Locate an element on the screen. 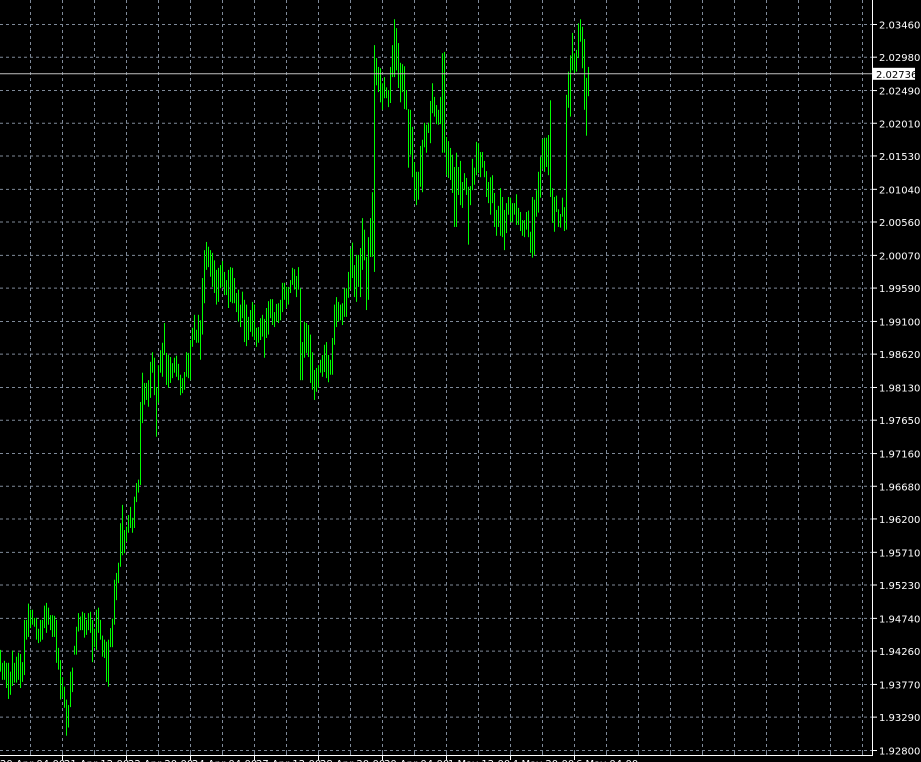 This screenshot has width=921, height=762. current-price-box is located at coordinates (894, 73).